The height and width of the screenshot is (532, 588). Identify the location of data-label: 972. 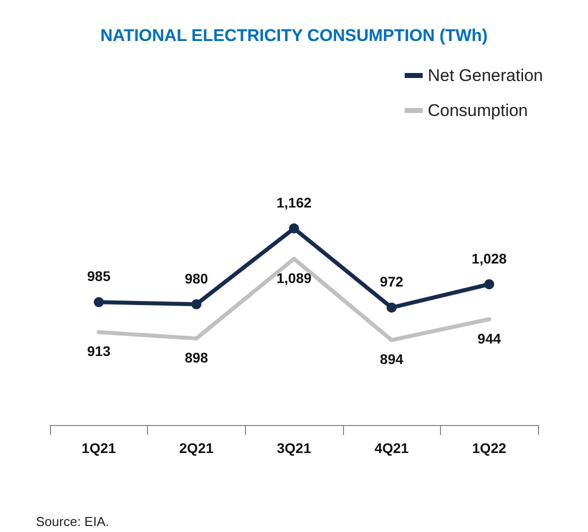
(392, 282).